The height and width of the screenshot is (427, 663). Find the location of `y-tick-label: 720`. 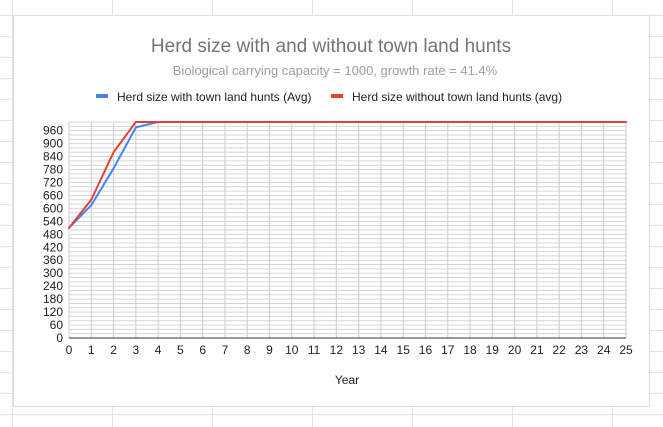

y-tick-label: 720 is located at coordinates (53, 182).